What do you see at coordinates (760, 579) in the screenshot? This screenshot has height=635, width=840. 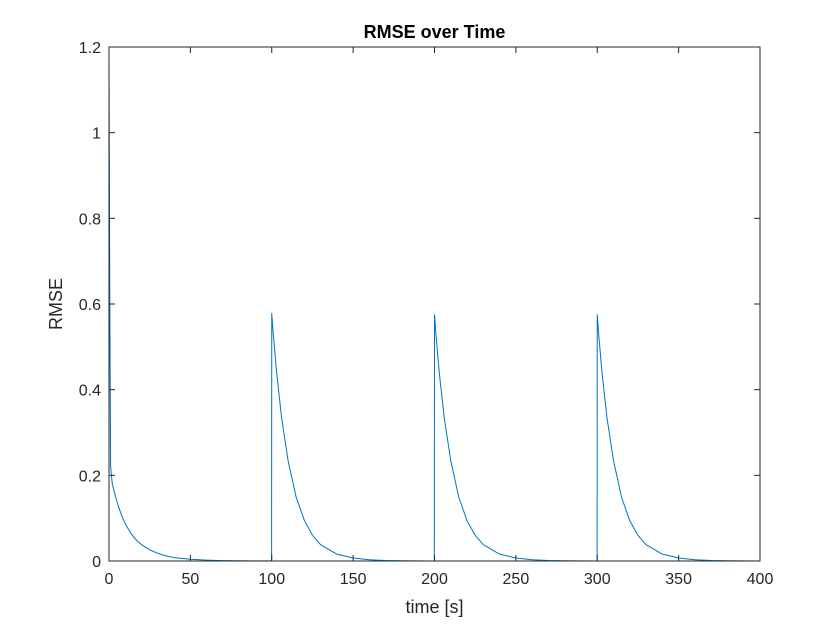 I see `x-tick-label: 400` at bounding box center [760, 579].